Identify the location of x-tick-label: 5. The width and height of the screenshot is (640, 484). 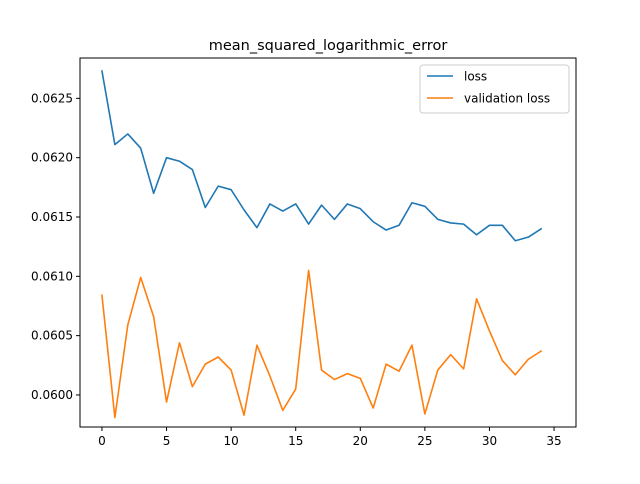
(167, 441).